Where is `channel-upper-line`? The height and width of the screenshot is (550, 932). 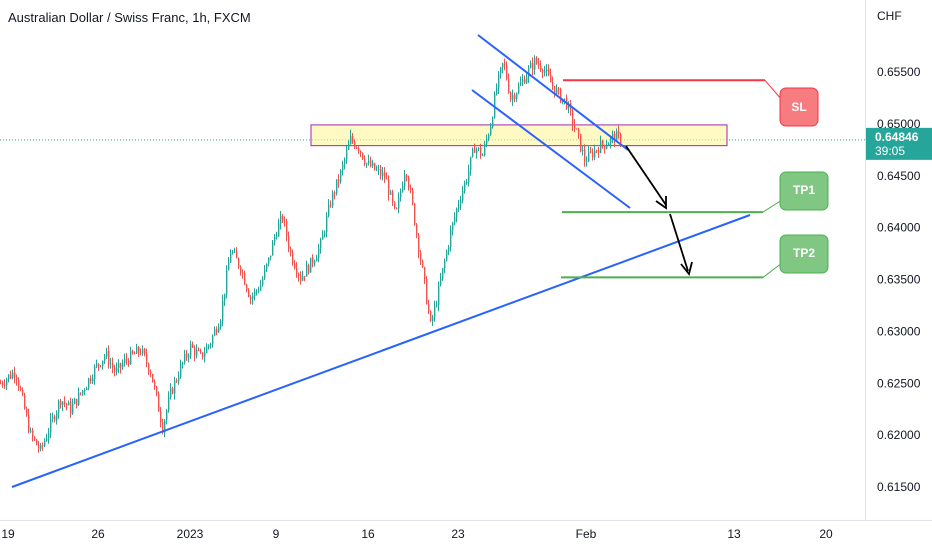
channel-upper-line is located at coordinates (553, 92).